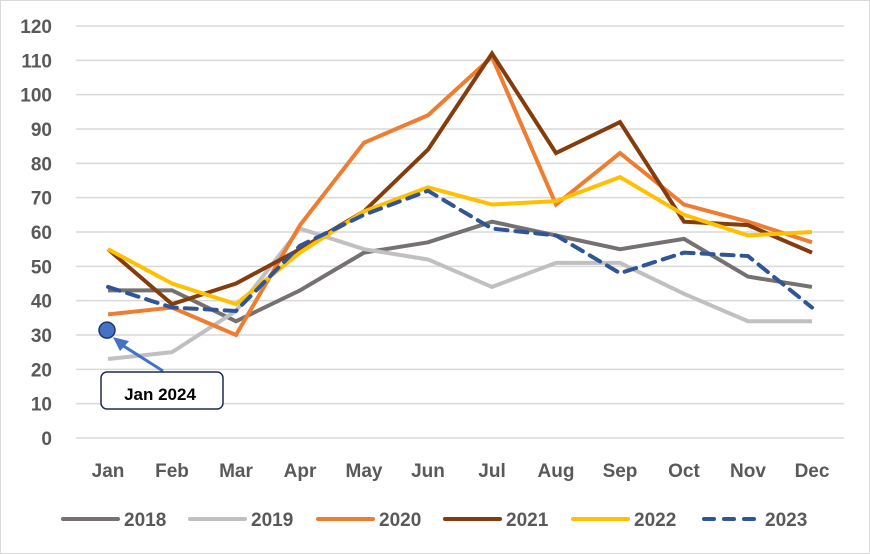  What do you see at coordinates (300, 471) in the screenshot?
I see `x-tick-label: Apr` at bounding box center [300, 471].